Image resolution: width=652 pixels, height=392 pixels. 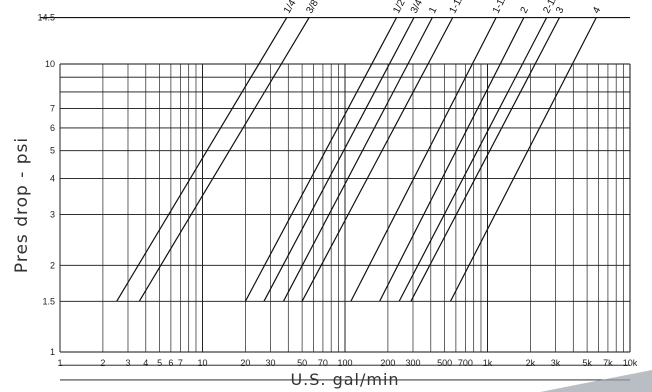 What do you see at coordinates (531, 363) in the screenshot?
I see `x-tick-label: 2k` at bounding box center [531, 363].